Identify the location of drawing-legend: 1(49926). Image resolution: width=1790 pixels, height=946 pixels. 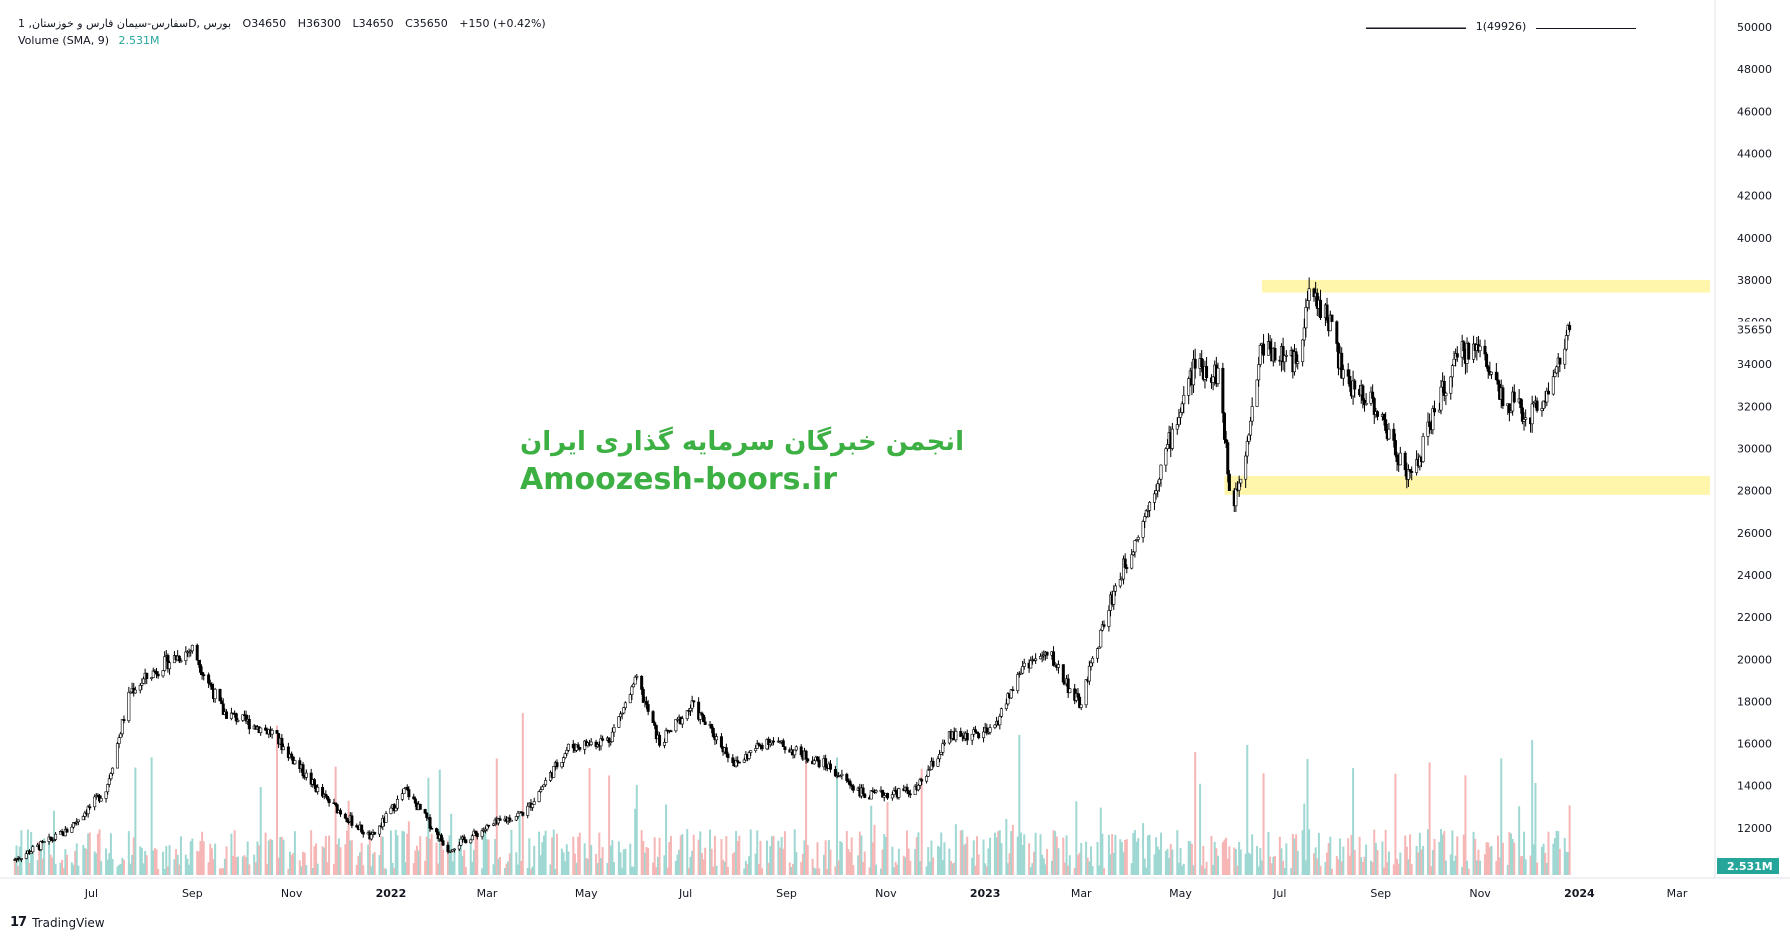
(1501, 26).